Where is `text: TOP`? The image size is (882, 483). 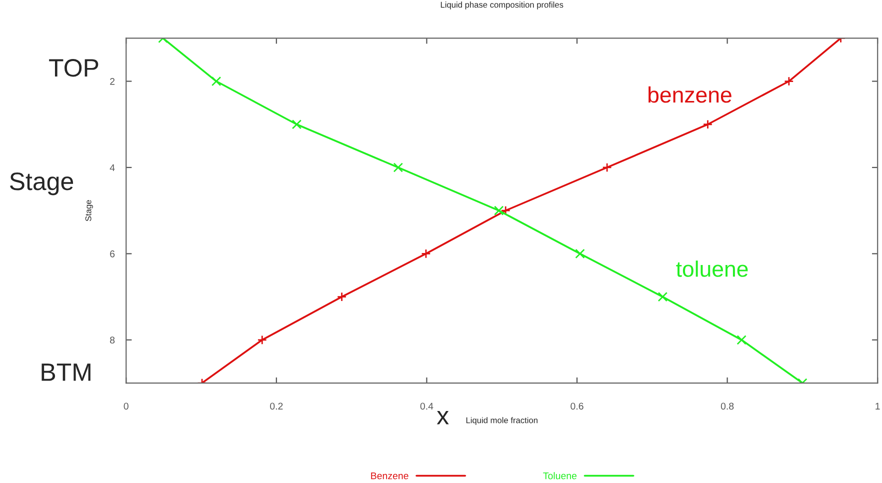
text: TOP is located at coordinates (73, 68).